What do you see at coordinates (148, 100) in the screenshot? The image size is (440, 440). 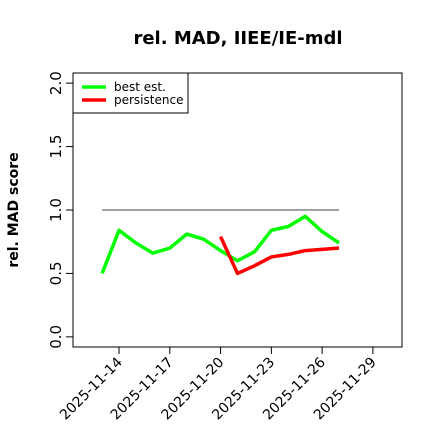 I see `legend-label: persistence` at bounding box center [148, 100].